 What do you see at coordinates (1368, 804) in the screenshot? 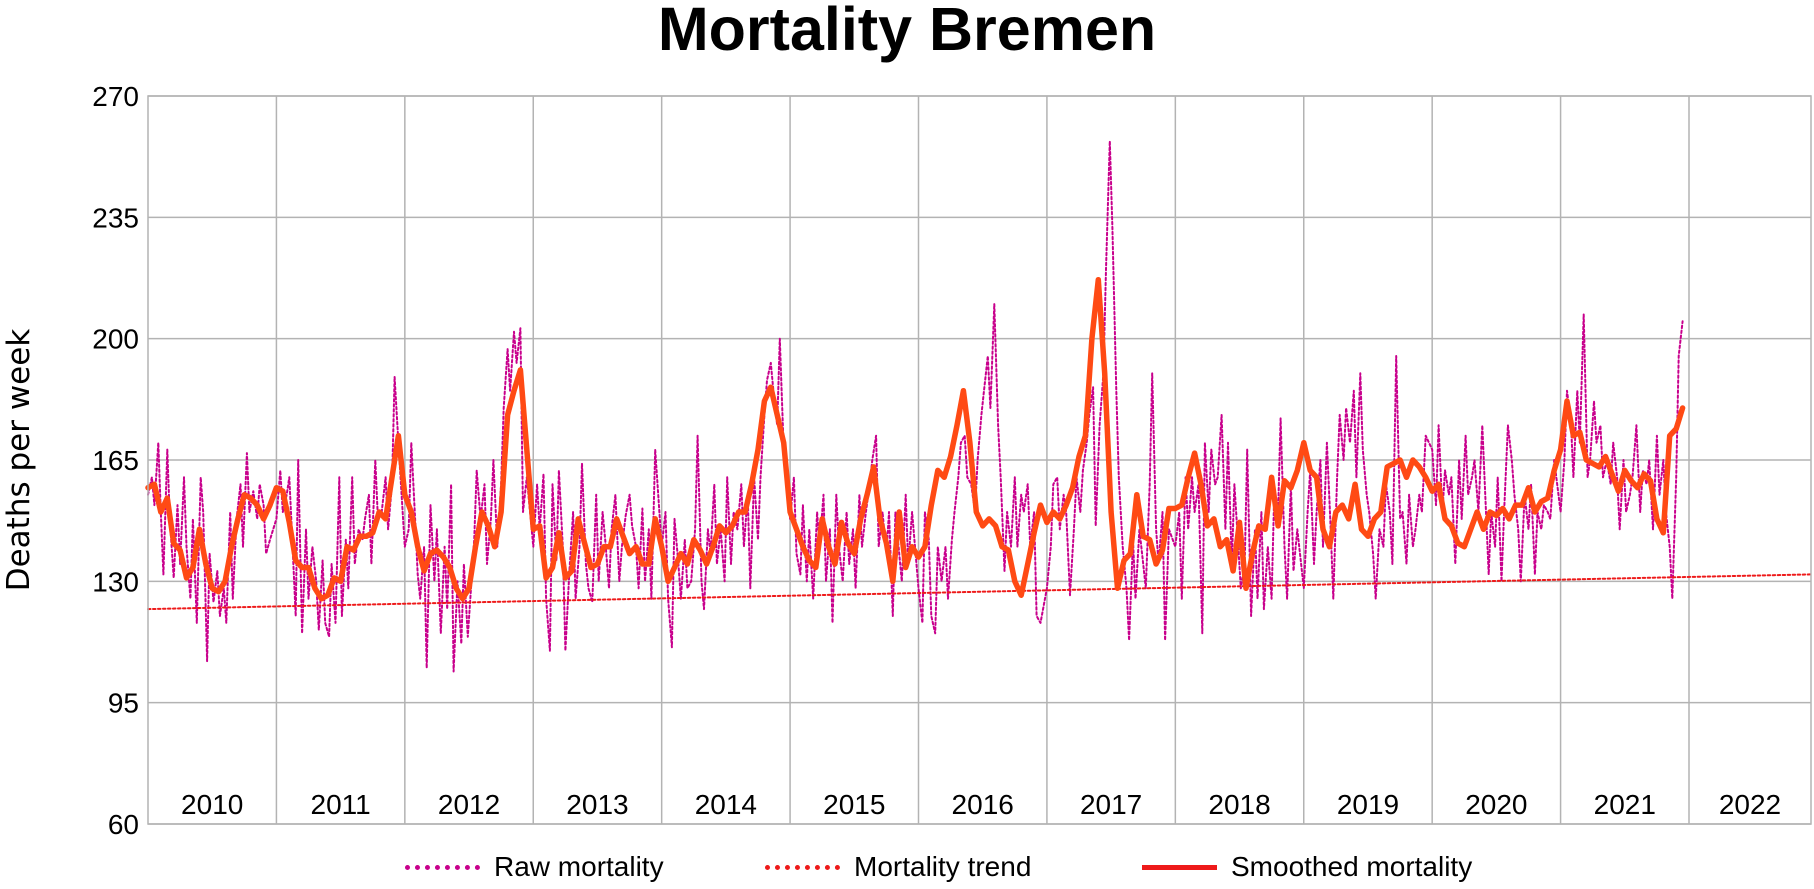
I see `x-year-label: 2019` at bounding box center [1368, 804].